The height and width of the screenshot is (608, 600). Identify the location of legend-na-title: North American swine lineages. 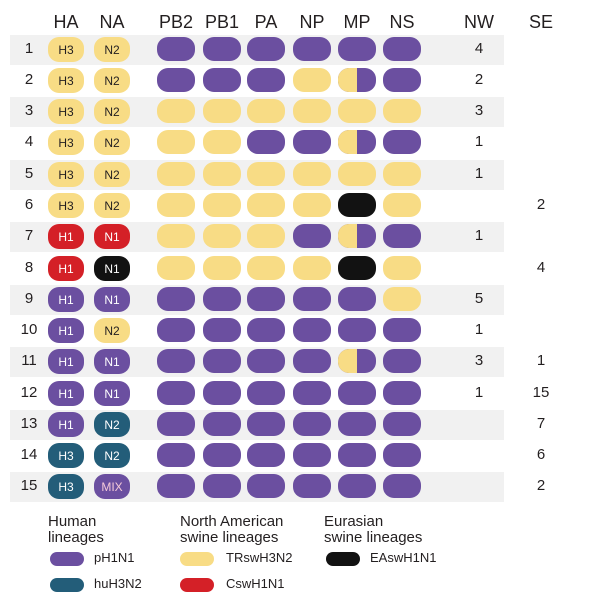
(232, 529).